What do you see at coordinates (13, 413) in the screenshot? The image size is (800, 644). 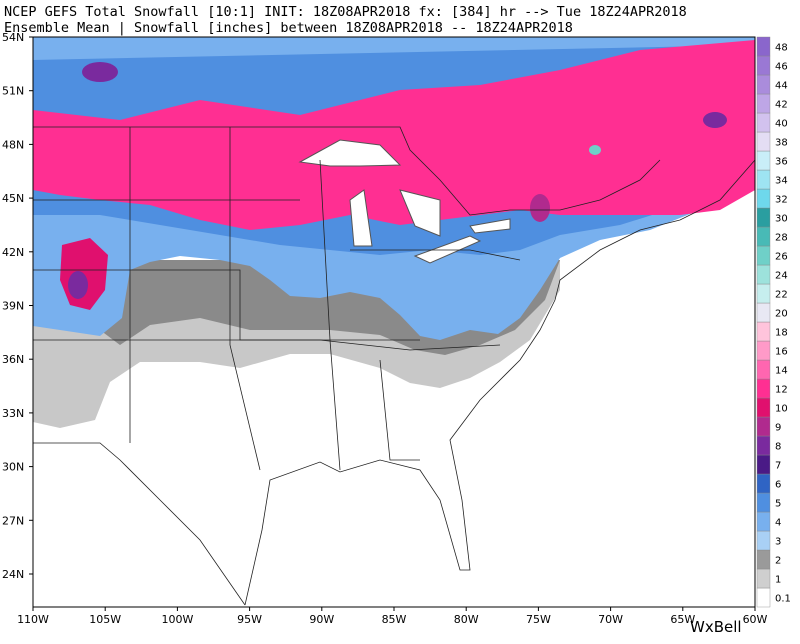 I see `lat-label: 33N` at bounding box center [13, 413].